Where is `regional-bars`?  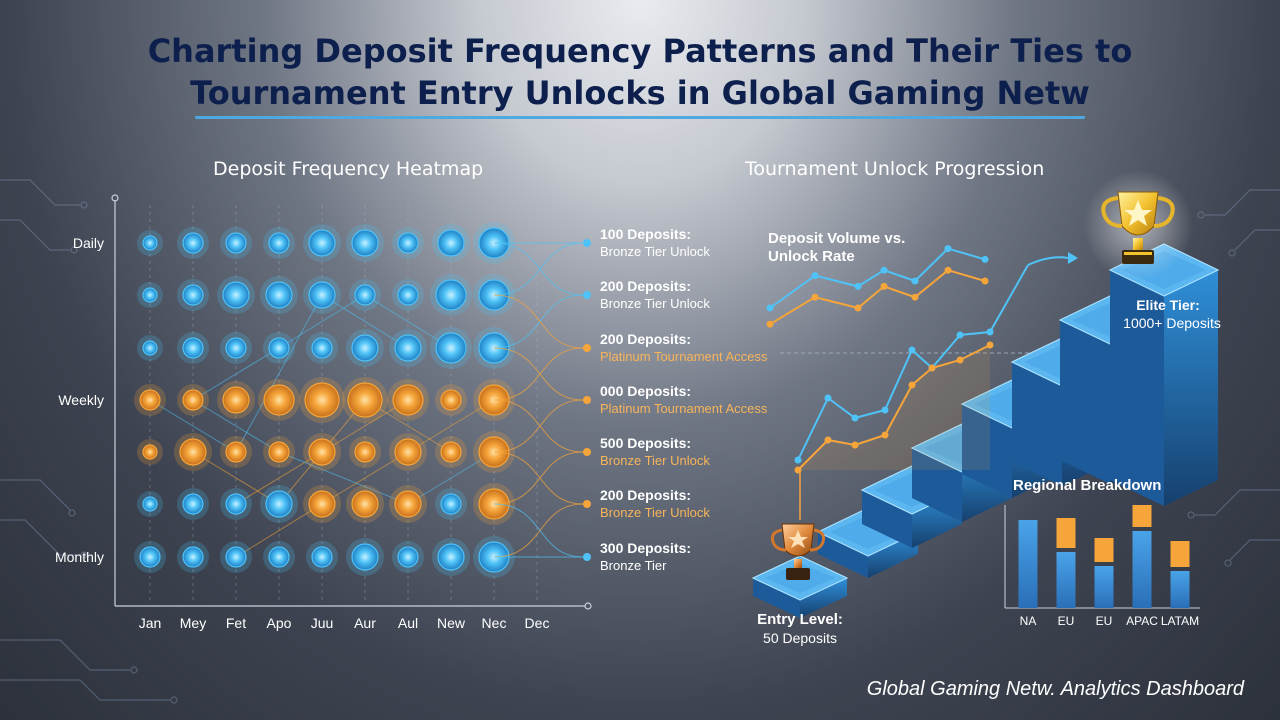 regional-bars is located at coordinates (1104, 556).